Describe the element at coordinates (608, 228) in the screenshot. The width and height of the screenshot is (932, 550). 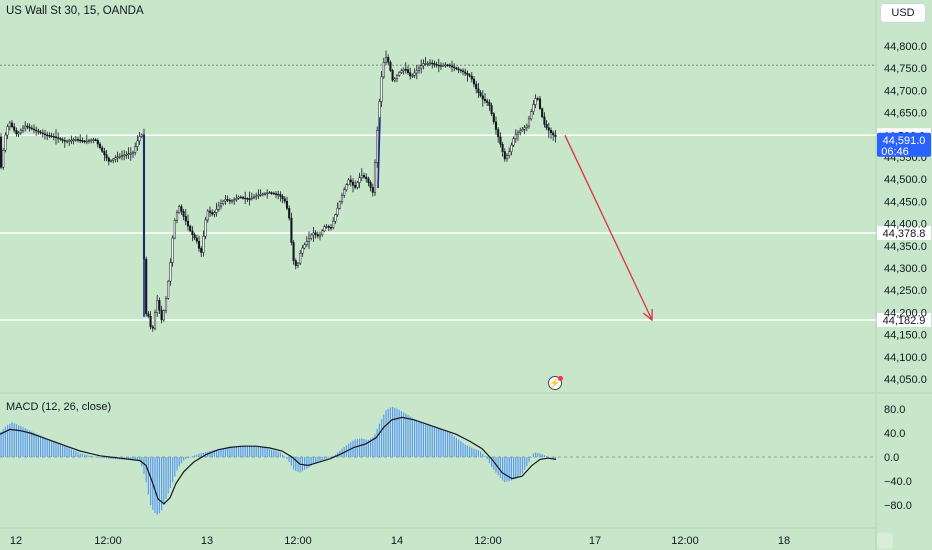
I see `projection-arrow-line` at that location.